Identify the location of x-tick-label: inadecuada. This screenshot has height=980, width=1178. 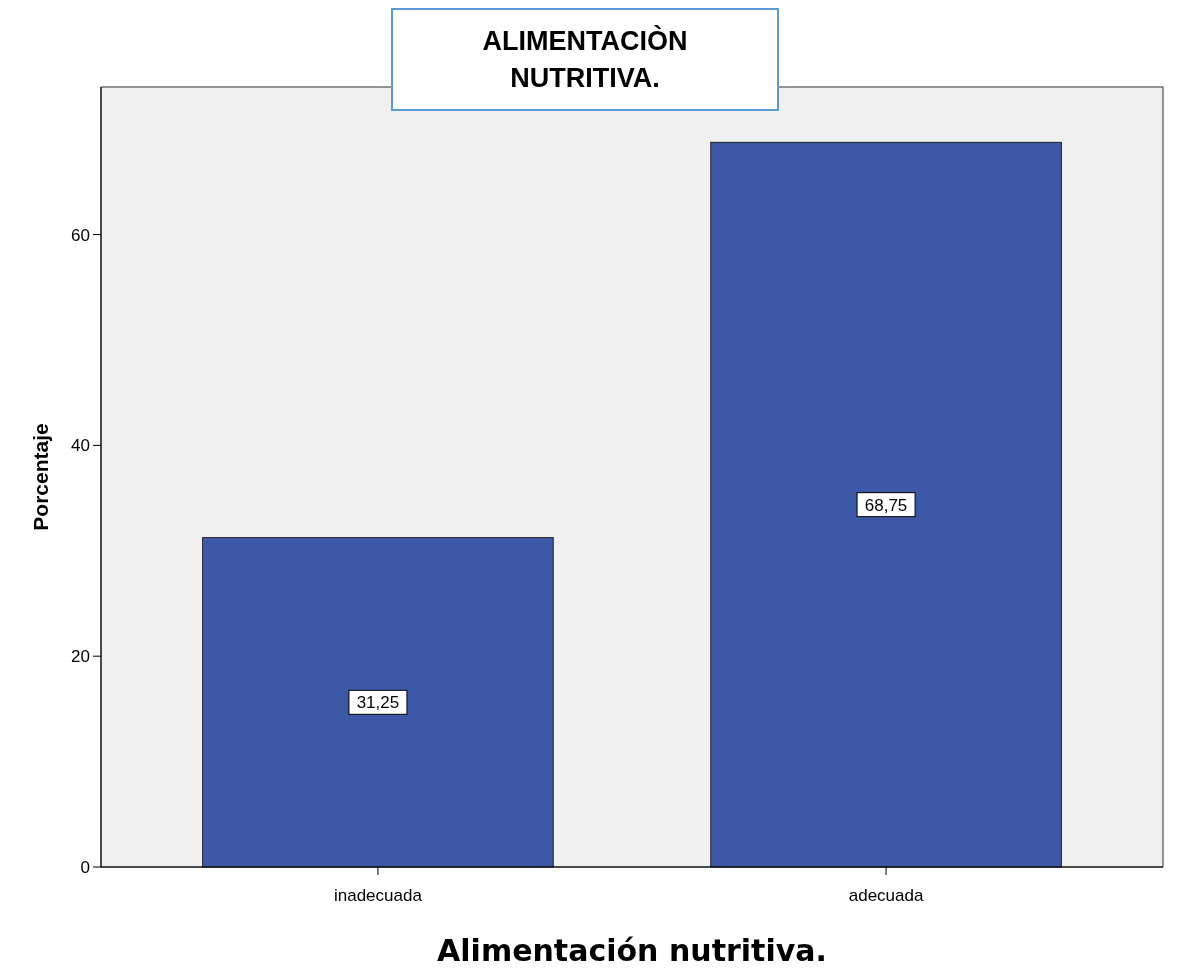
(378, 895).